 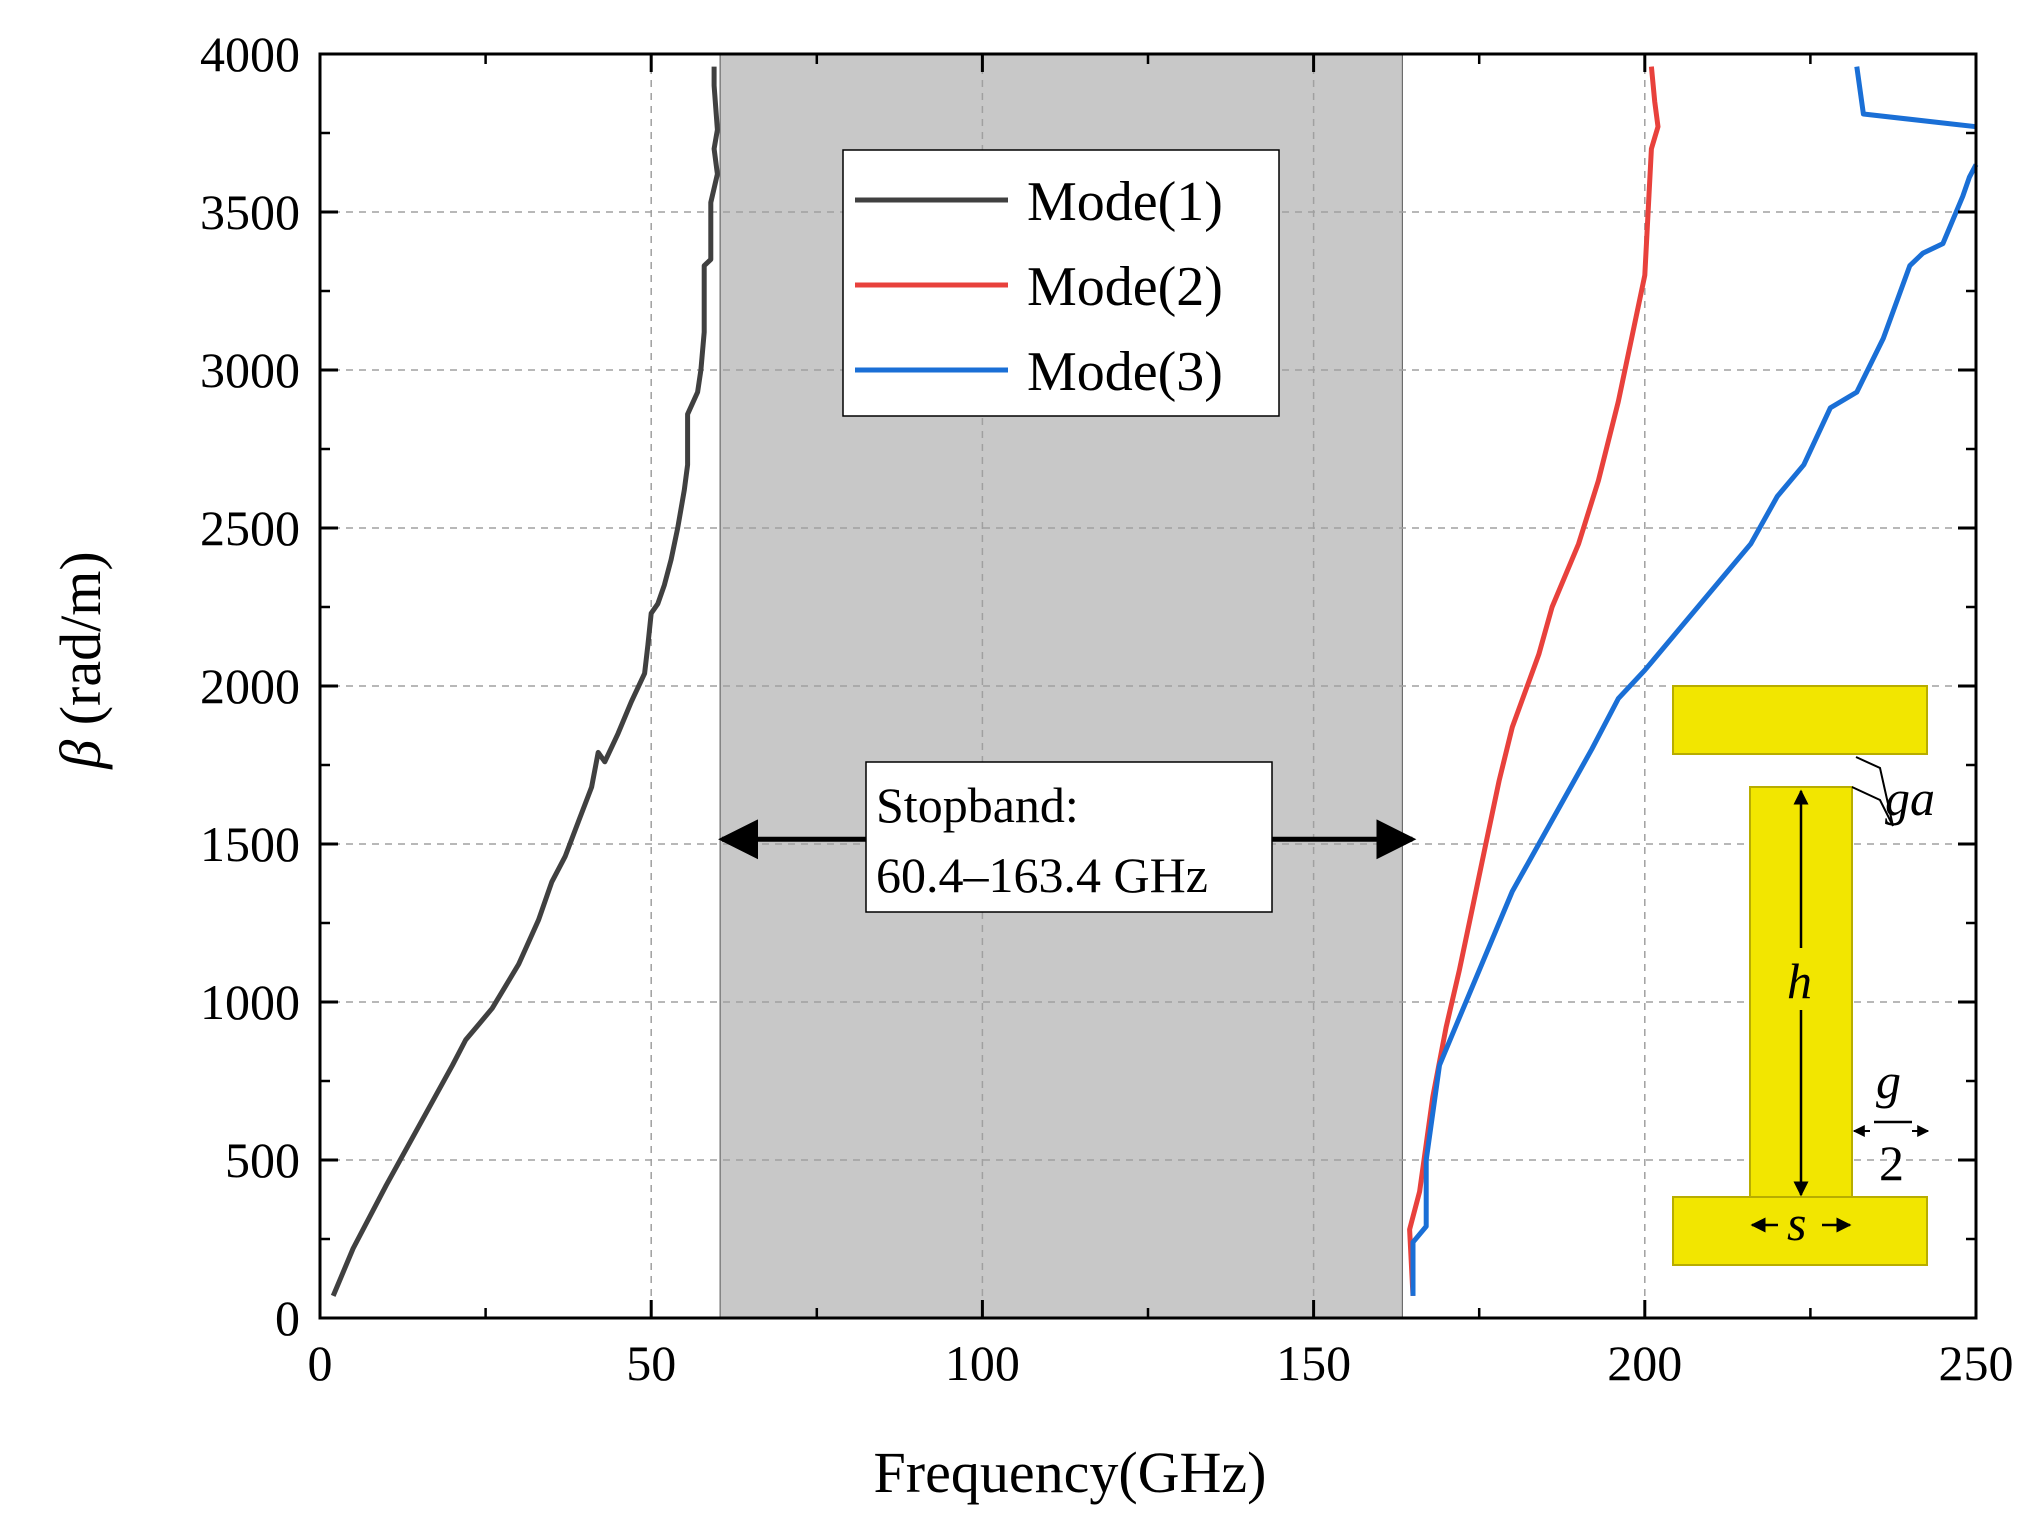 What do you see at coordinates (1799, 981) in the screenshot?
I see `inset-label-h: h` at bounding box center [1799, 981].